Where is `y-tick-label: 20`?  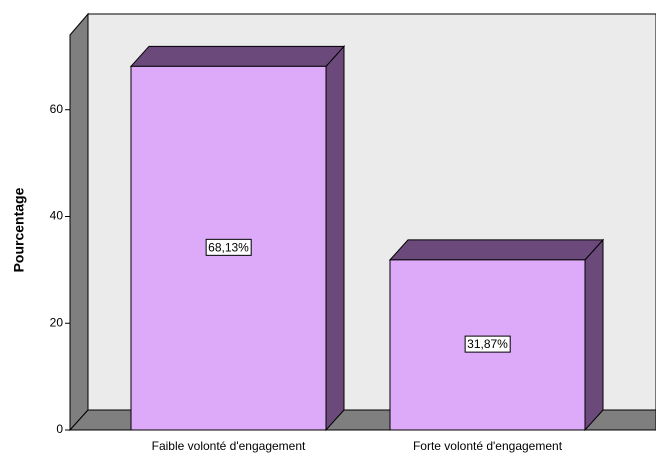
y-tick-label: 20 is located at coordinates (57, 322).